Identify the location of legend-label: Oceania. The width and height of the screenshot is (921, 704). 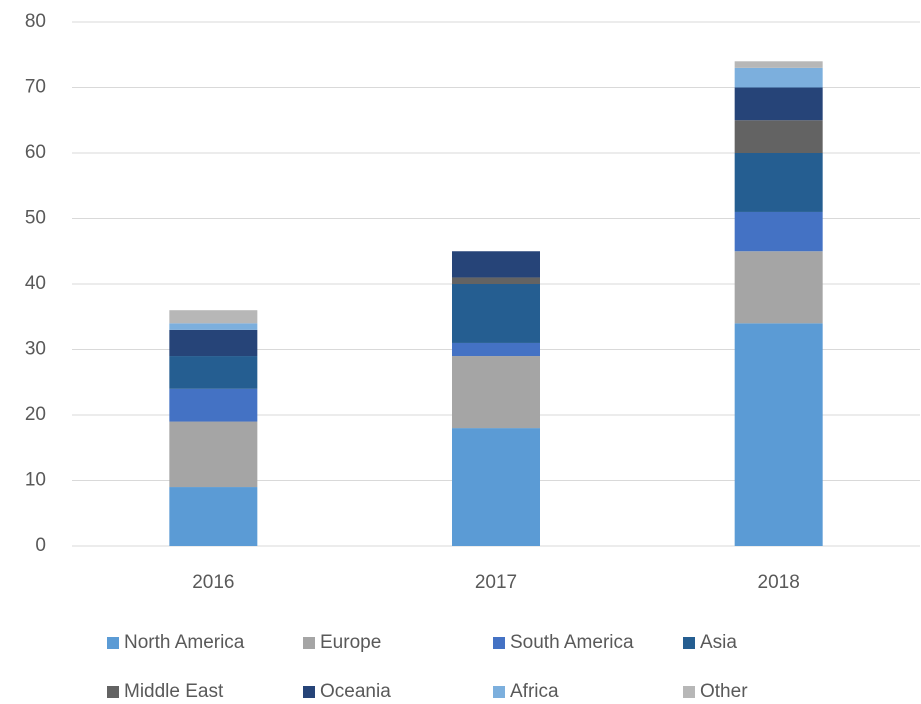
(355, 691).